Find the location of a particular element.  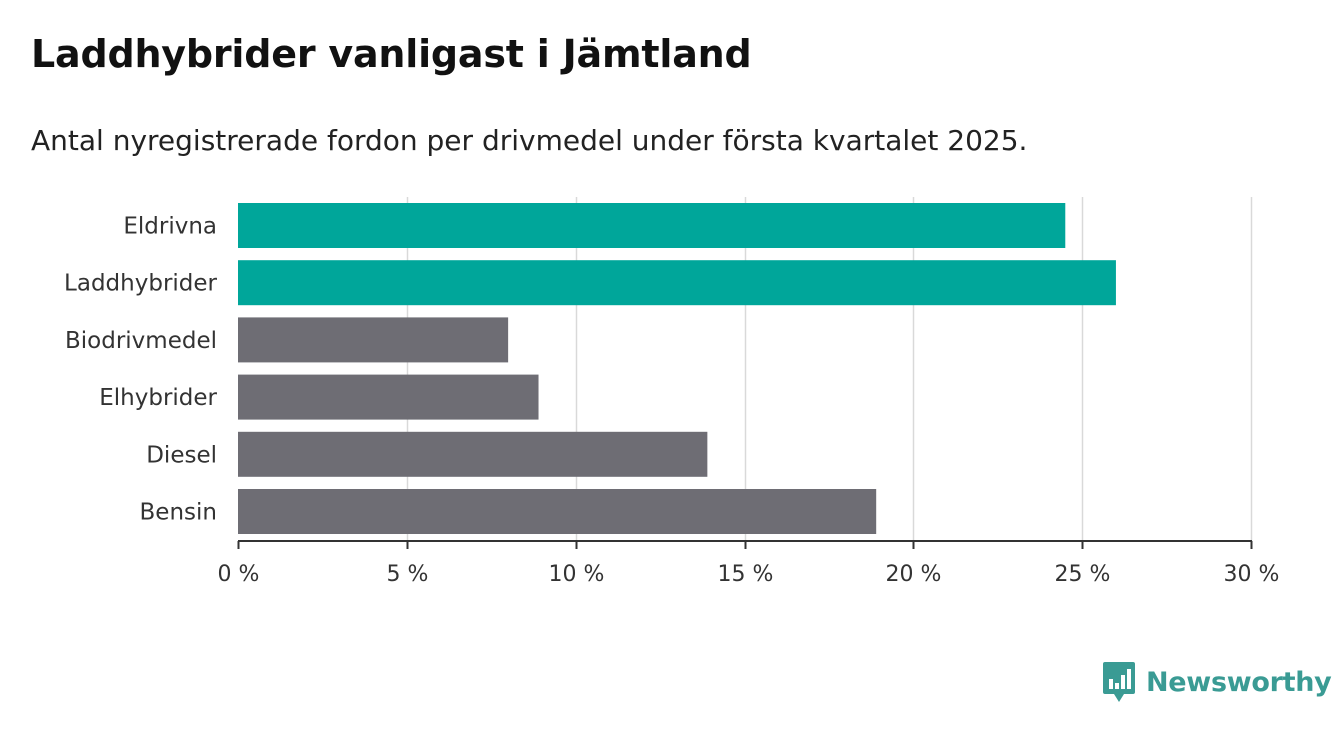

newsworthy-logo-icon is located at coordinates (1119, 682).